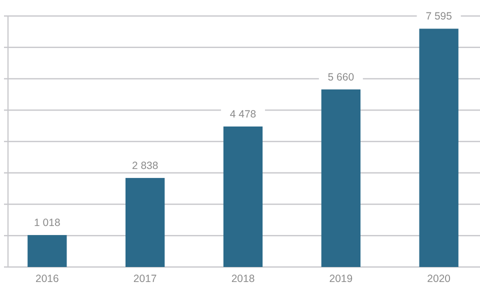 This screenshot has width=480, height=291. I want to click on data-label: 7 595, so click(439, 16).